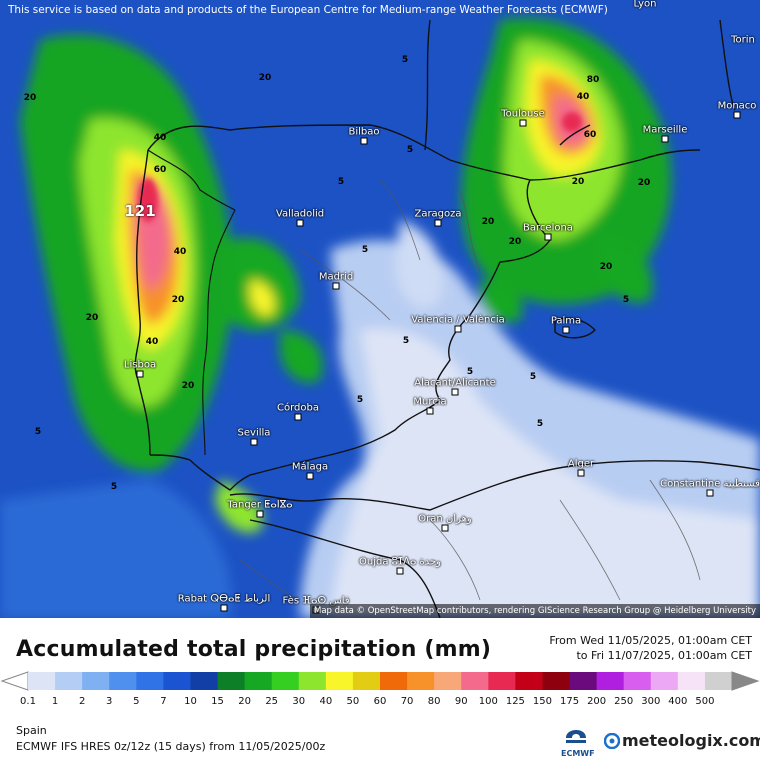  Describe the element at coordinates (299, 701) in the screenshot. I see `legend-tick-label: 30` at that location.